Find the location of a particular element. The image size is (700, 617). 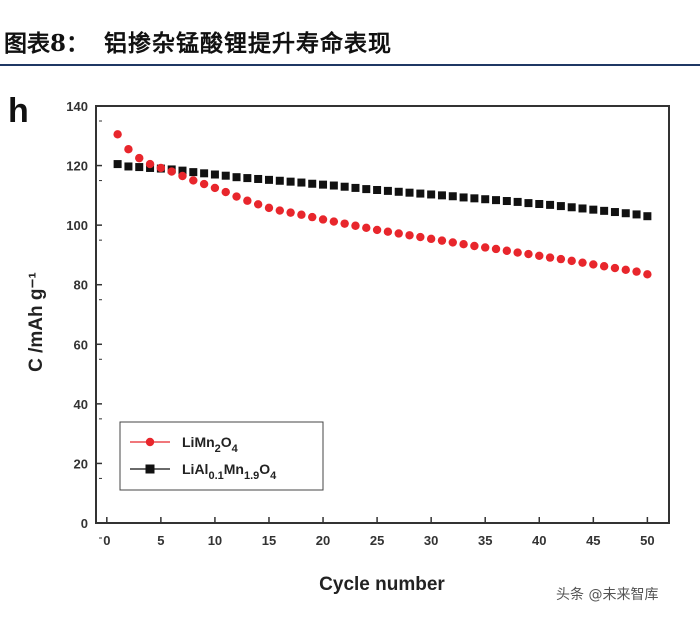

x-tick-label: 40 is located at coordinates (539, 540).